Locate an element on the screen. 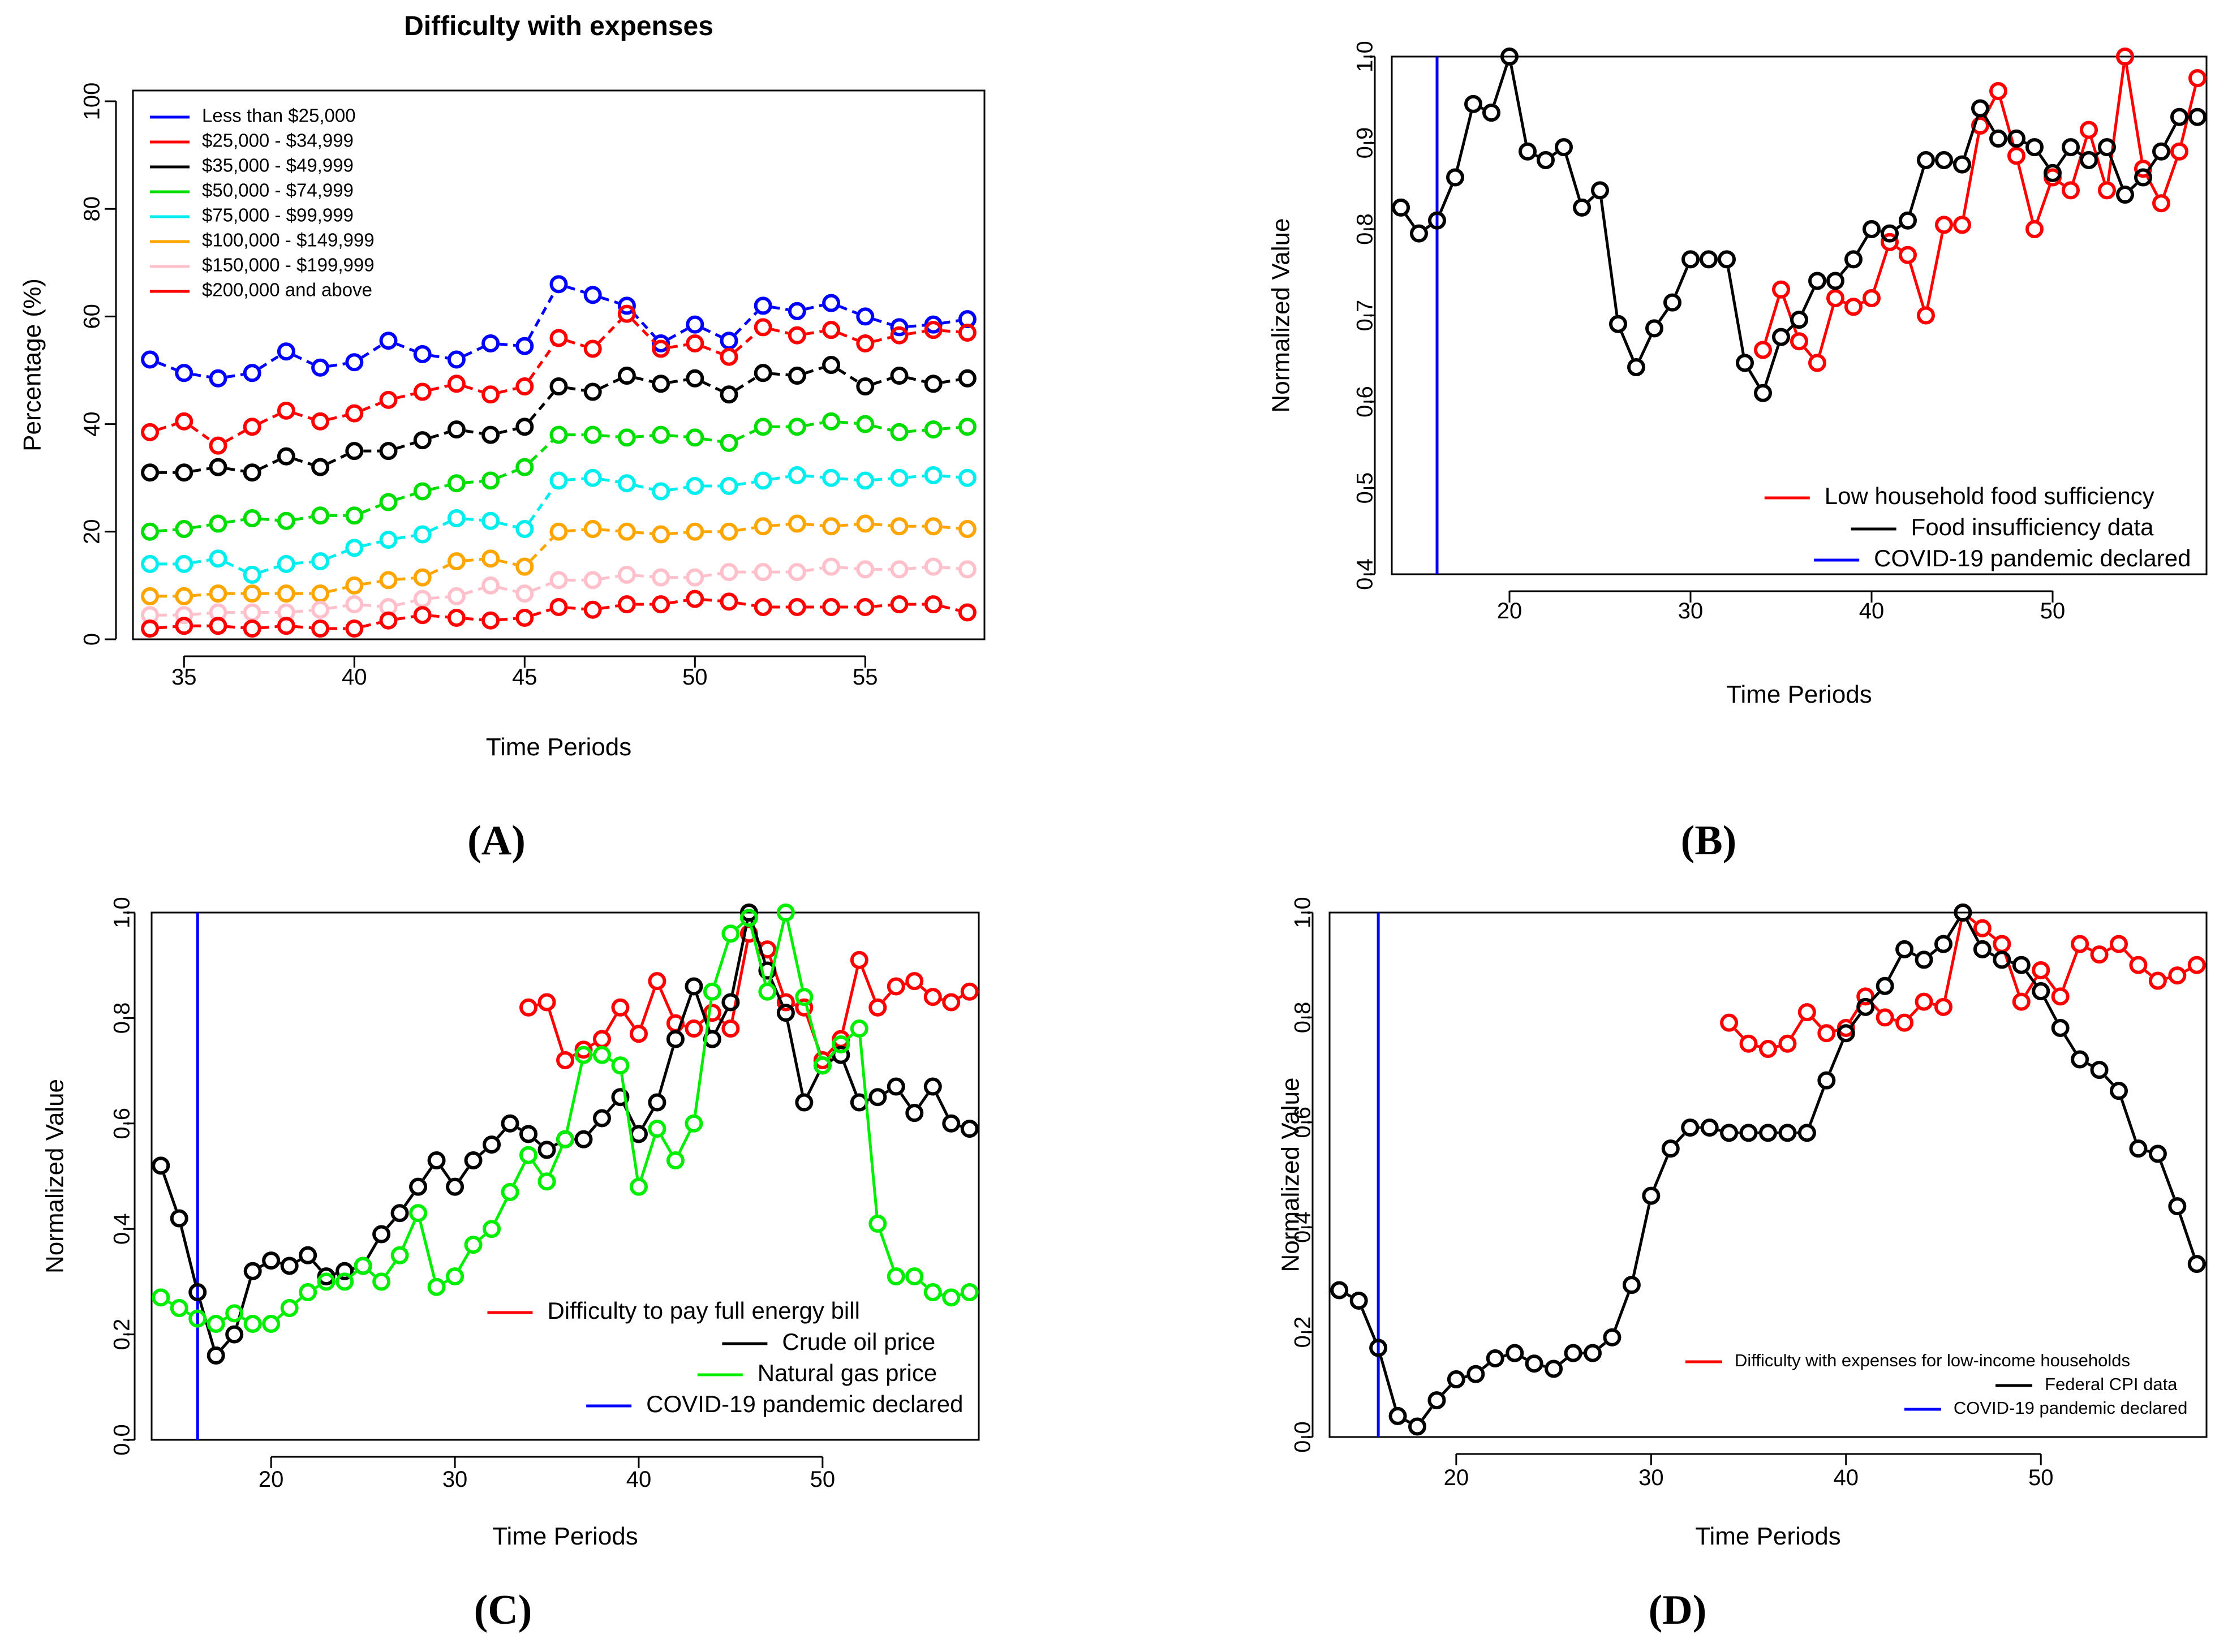 Image resolution: width=2215 pixels, height=1652 pixels. y-tick-label: 0.6 is located at coordinates (122, 1123).